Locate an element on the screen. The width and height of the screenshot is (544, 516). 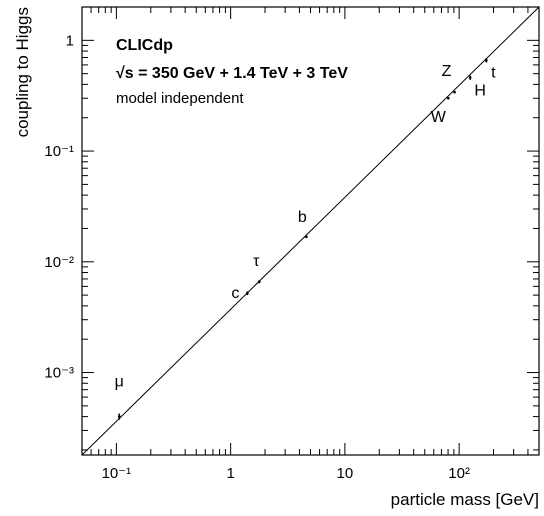
point-label: t is located at coordinates (493, 72).